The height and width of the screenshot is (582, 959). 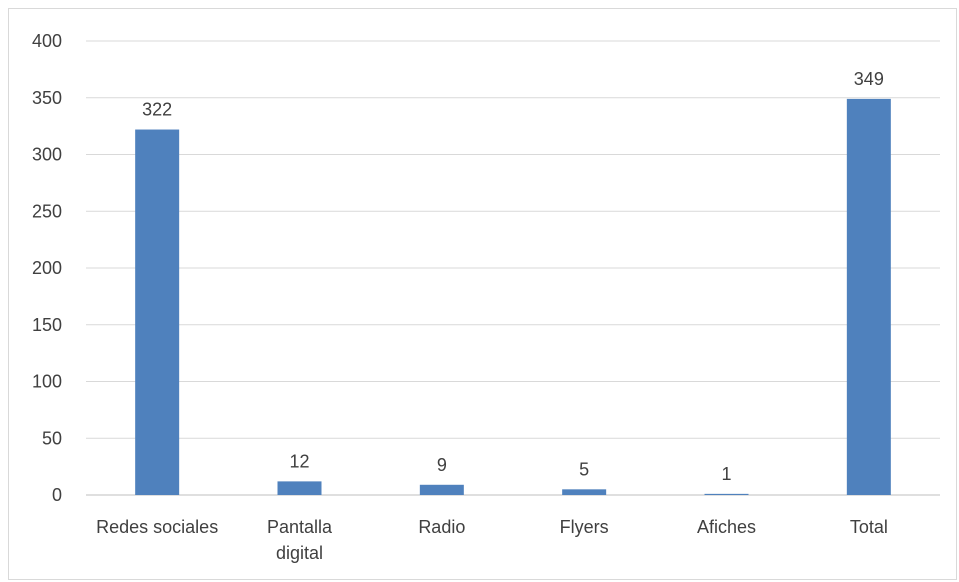 I want to click on x-tick-label: Radio, so click(x=441, y=527).